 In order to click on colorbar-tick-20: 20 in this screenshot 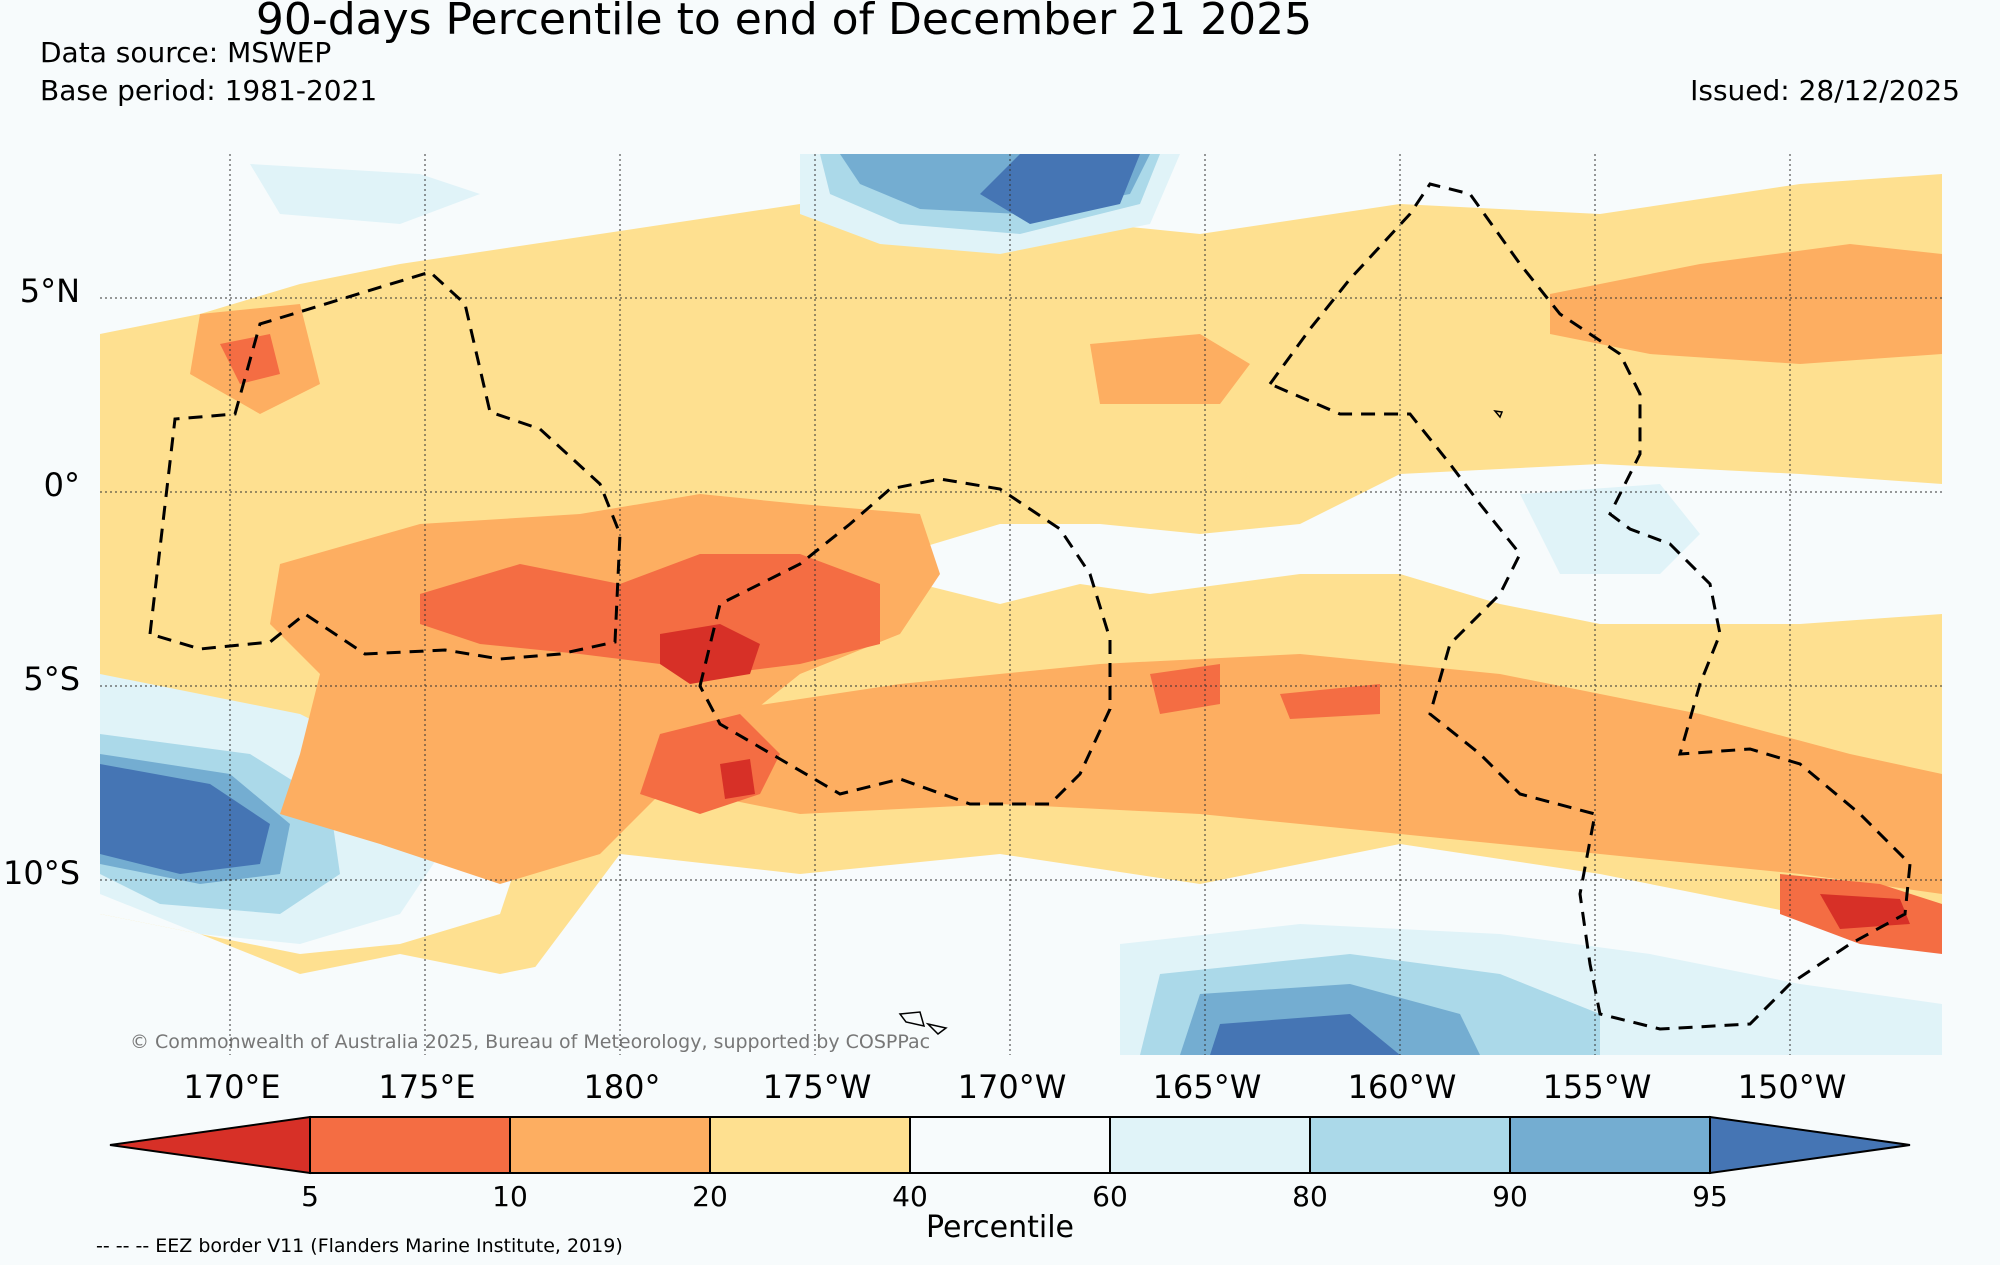, I will do `click(710, 1196)`.